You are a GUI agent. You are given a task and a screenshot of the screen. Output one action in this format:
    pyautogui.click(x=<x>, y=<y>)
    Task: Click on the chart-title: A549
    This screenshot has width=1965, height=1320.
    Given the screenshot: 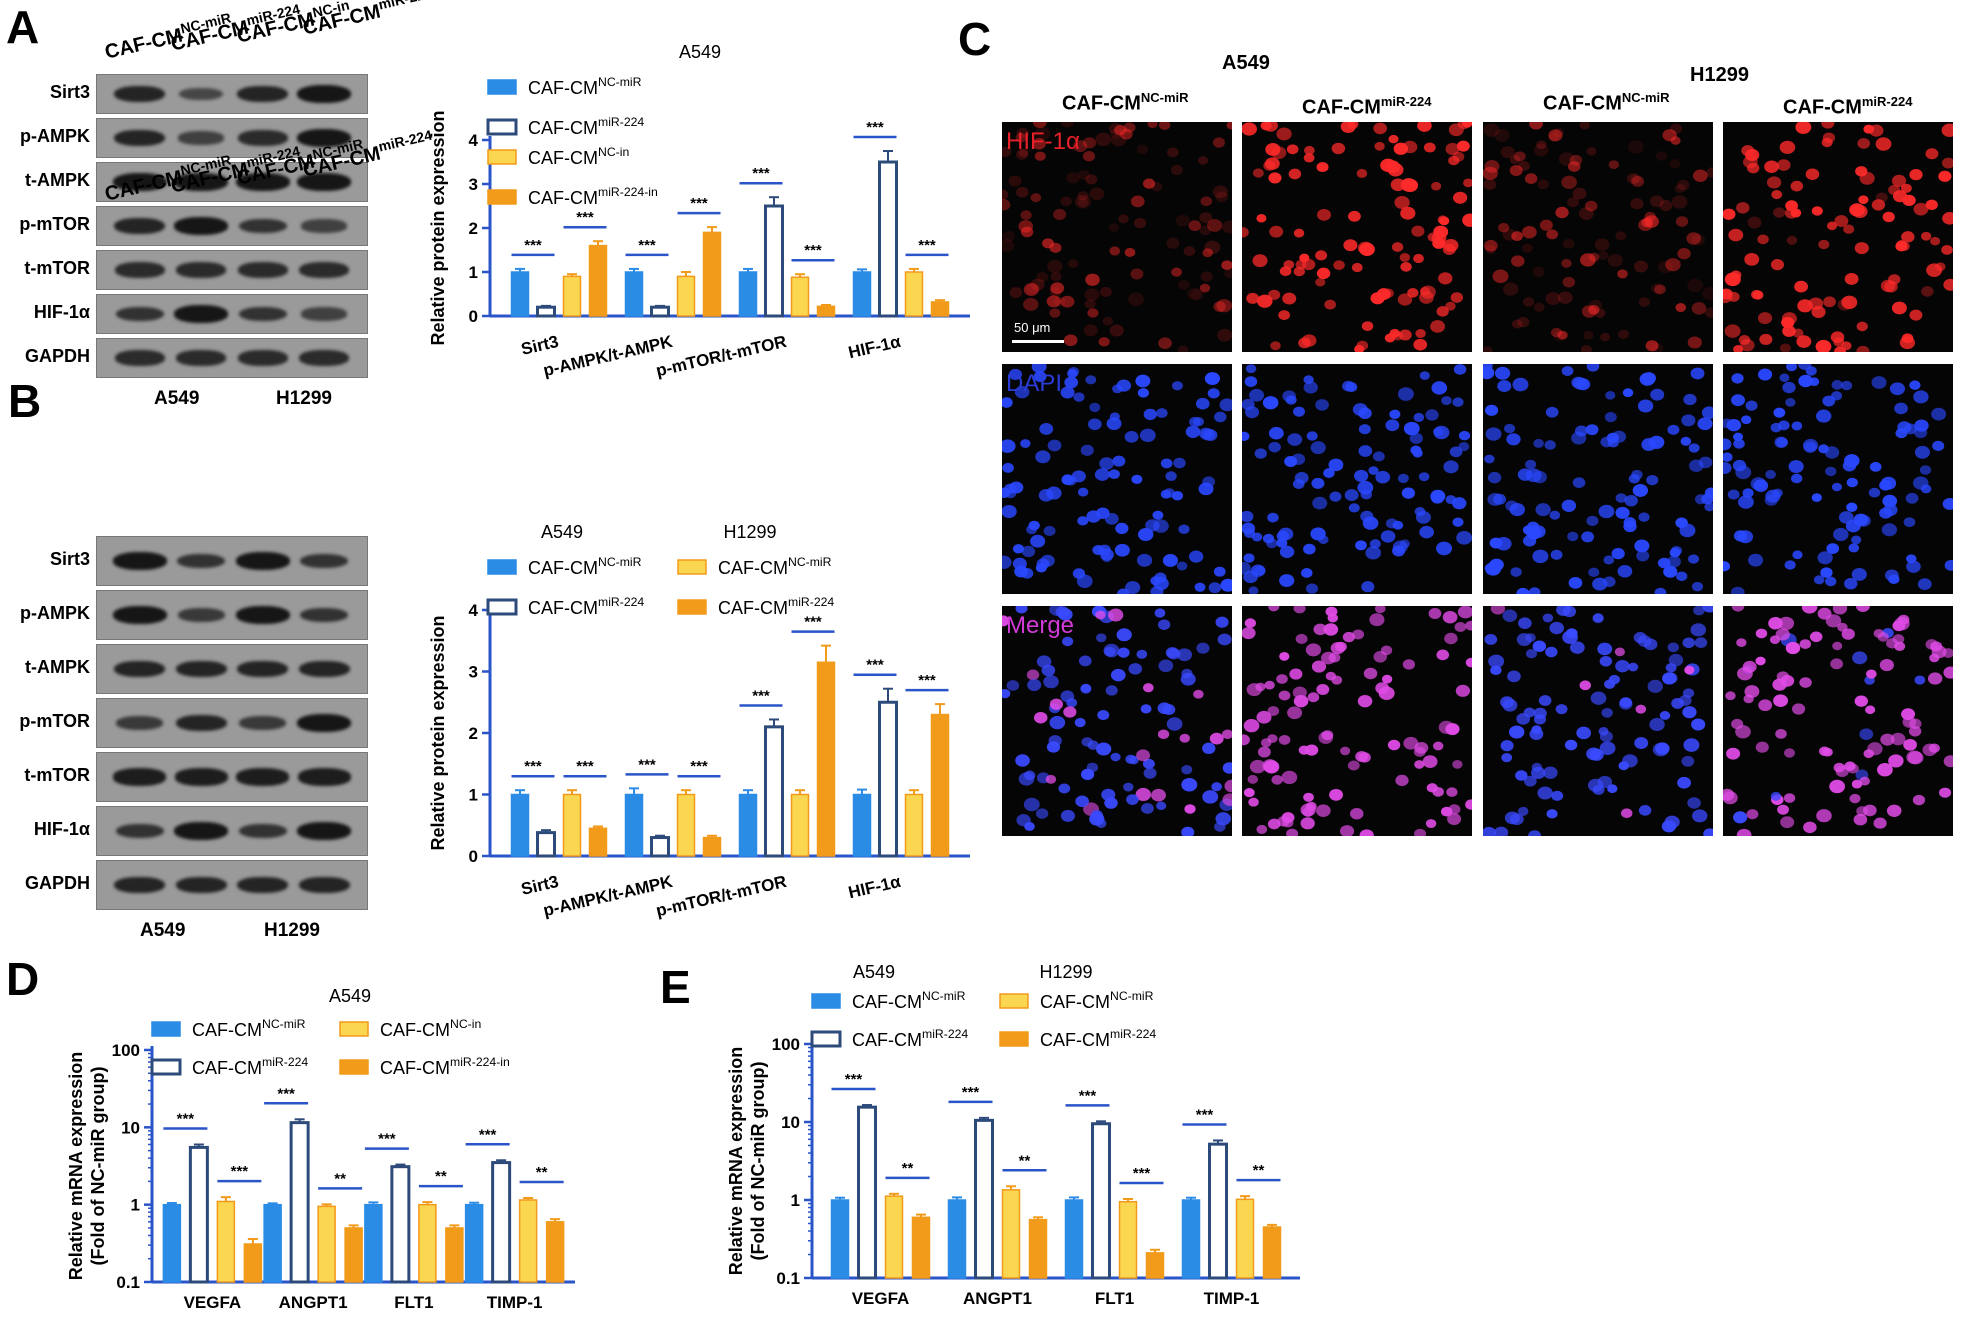 What is the action you would take?
    pyautogui.click(x=350, y=996)
    